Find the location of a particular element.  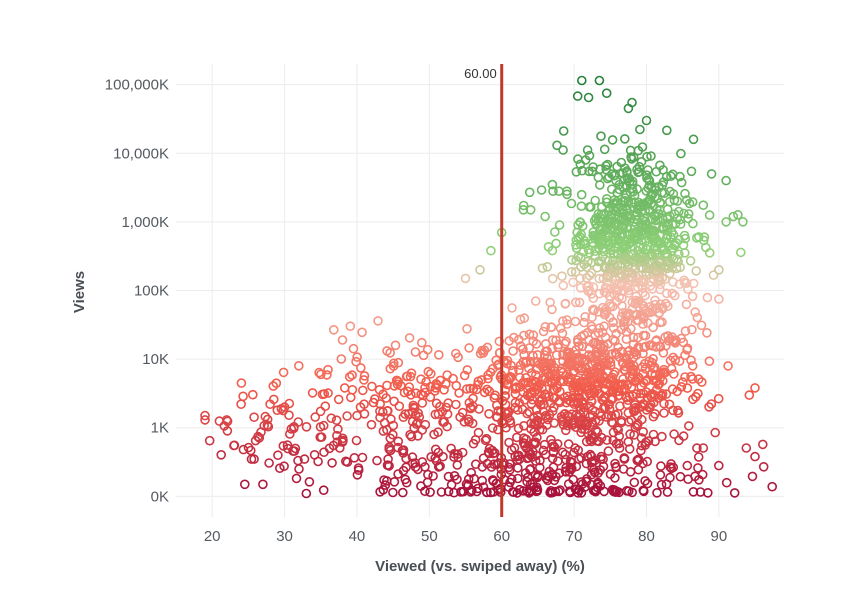

x-tick-label: 80 is located at coordinates (646, 536).